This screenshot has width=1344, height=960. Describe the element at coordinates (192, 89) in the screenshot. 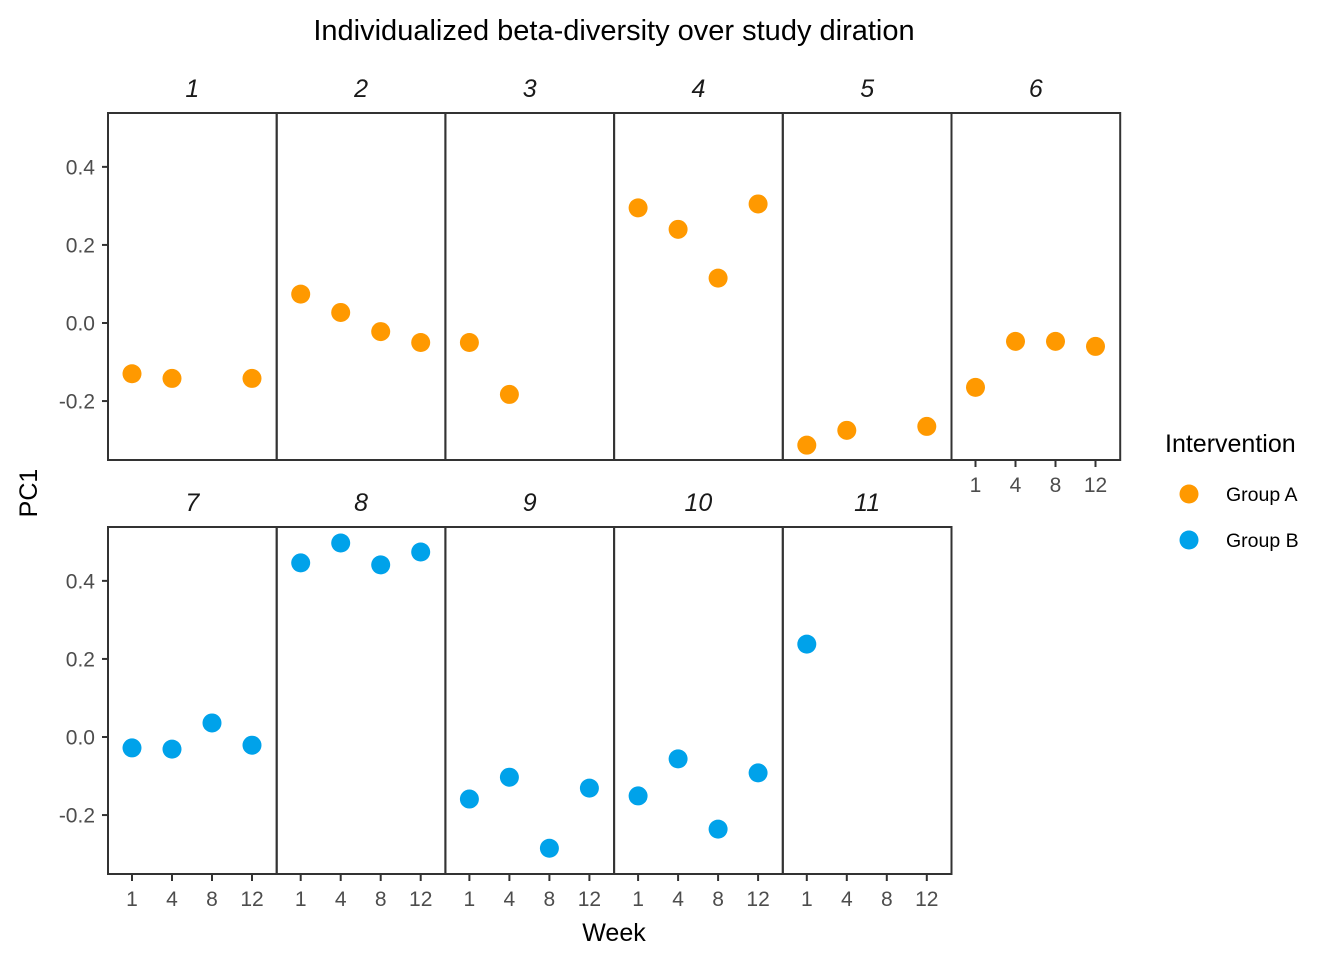

I see `facet-strip-label: 1` at that location.